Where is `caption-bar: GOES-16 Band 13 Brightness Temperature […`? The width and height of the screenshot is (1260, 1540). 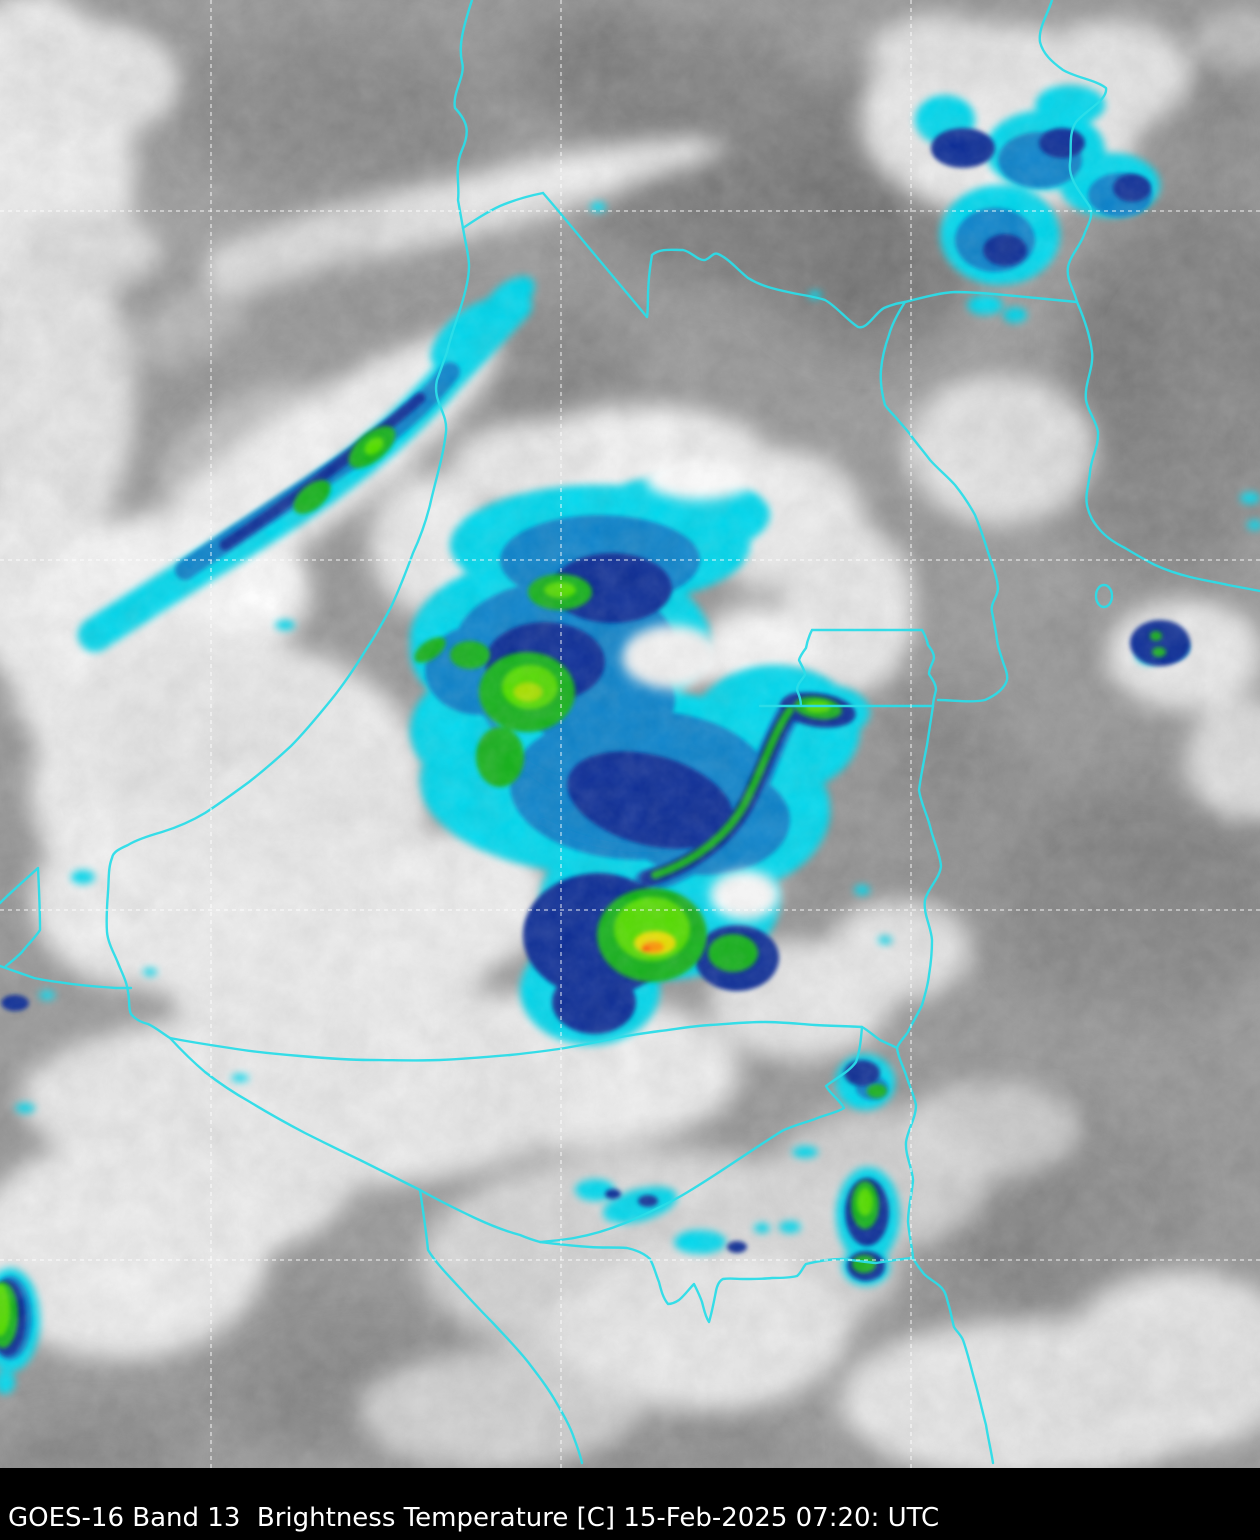 caption-bar: GOES-16 Band 13 Brightness Temperature [… is located at coordinates (630, 1504).